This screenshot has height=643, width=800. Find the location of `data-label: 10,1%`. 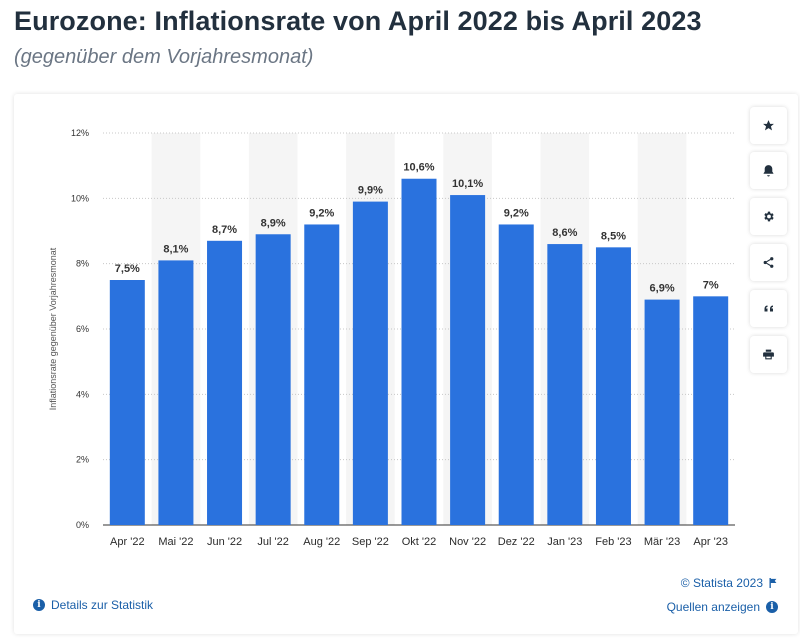

data-label: 10,1% is located at coordinates (467, 184).